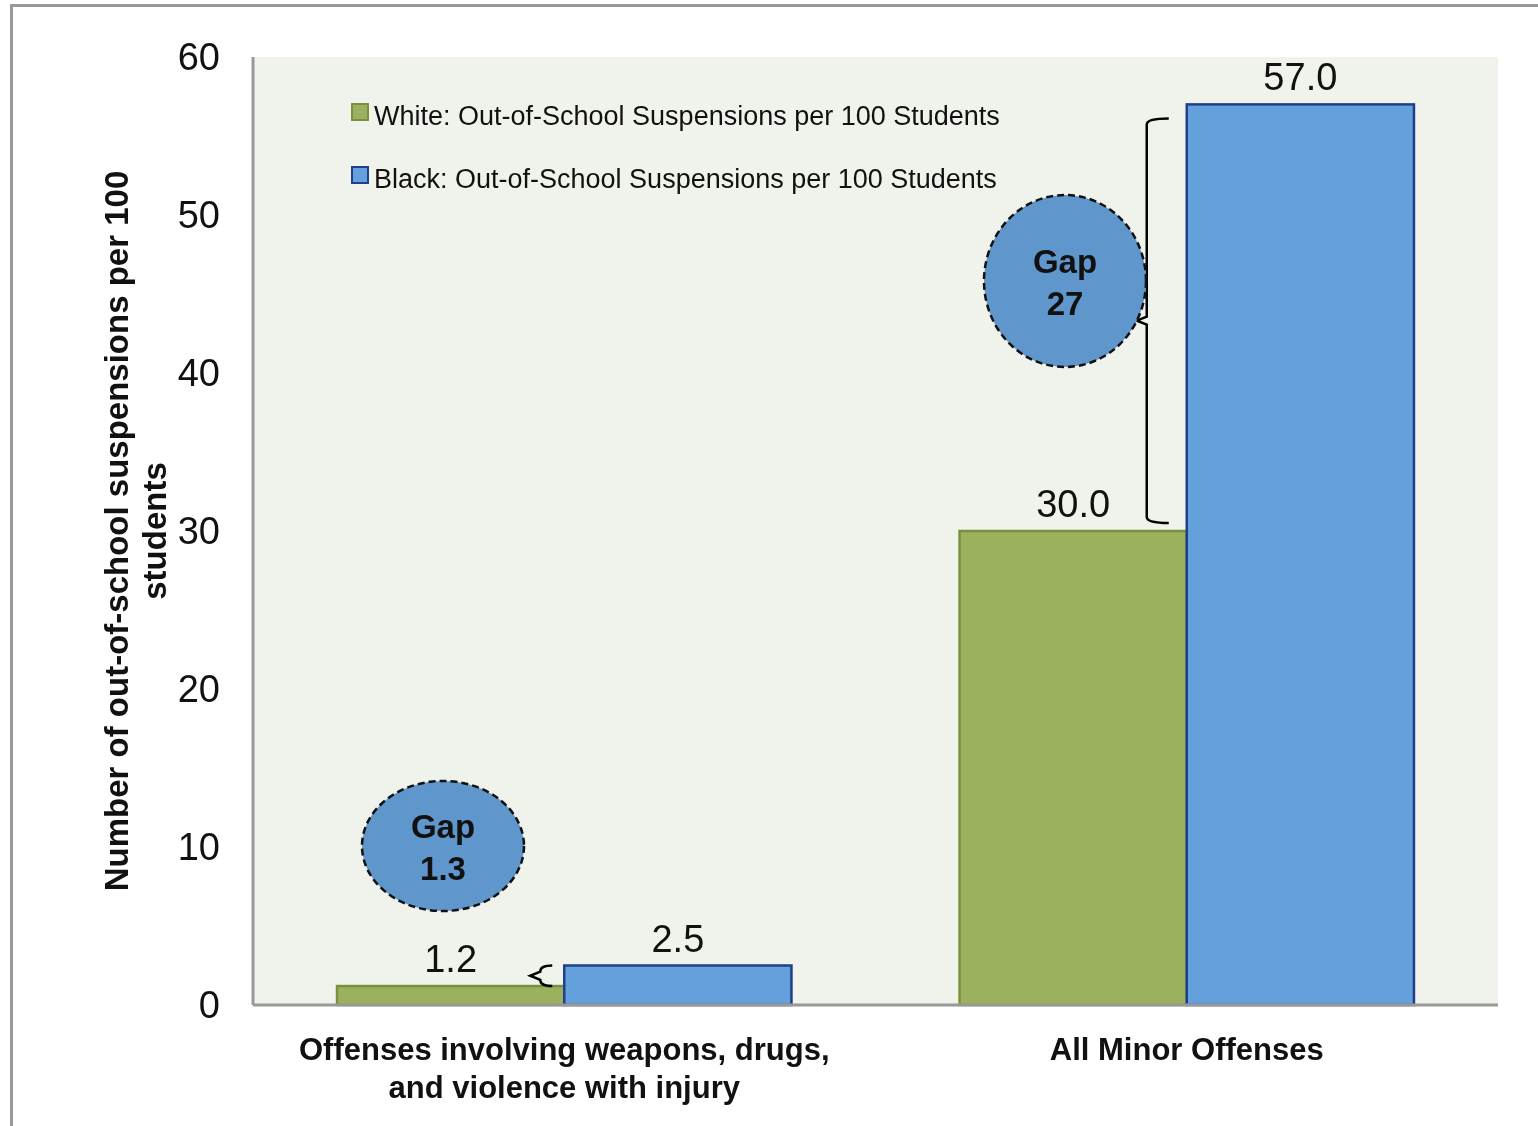  What do you see at coordinates (198, 531) in the screenshot?
I see `y-tick-label: 30` at bounding box center [198, 531].